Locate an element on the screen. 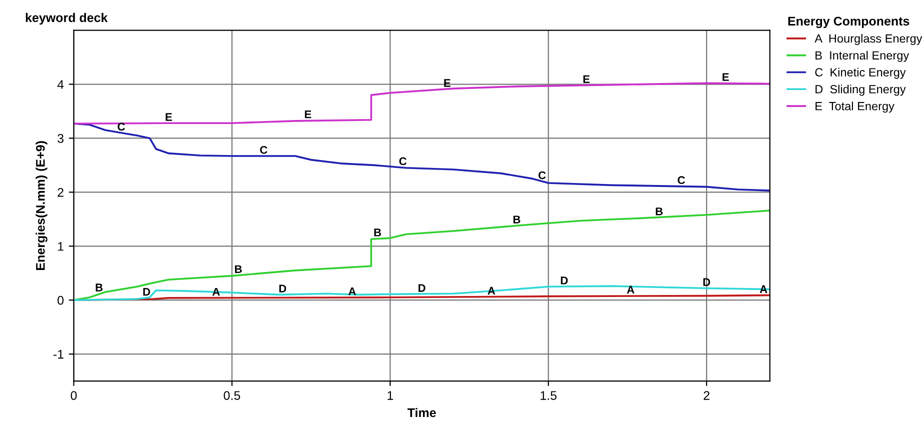 This screenshot has width=922, height=433. y-tick-label: 0 is located at coordinates (61, 300).